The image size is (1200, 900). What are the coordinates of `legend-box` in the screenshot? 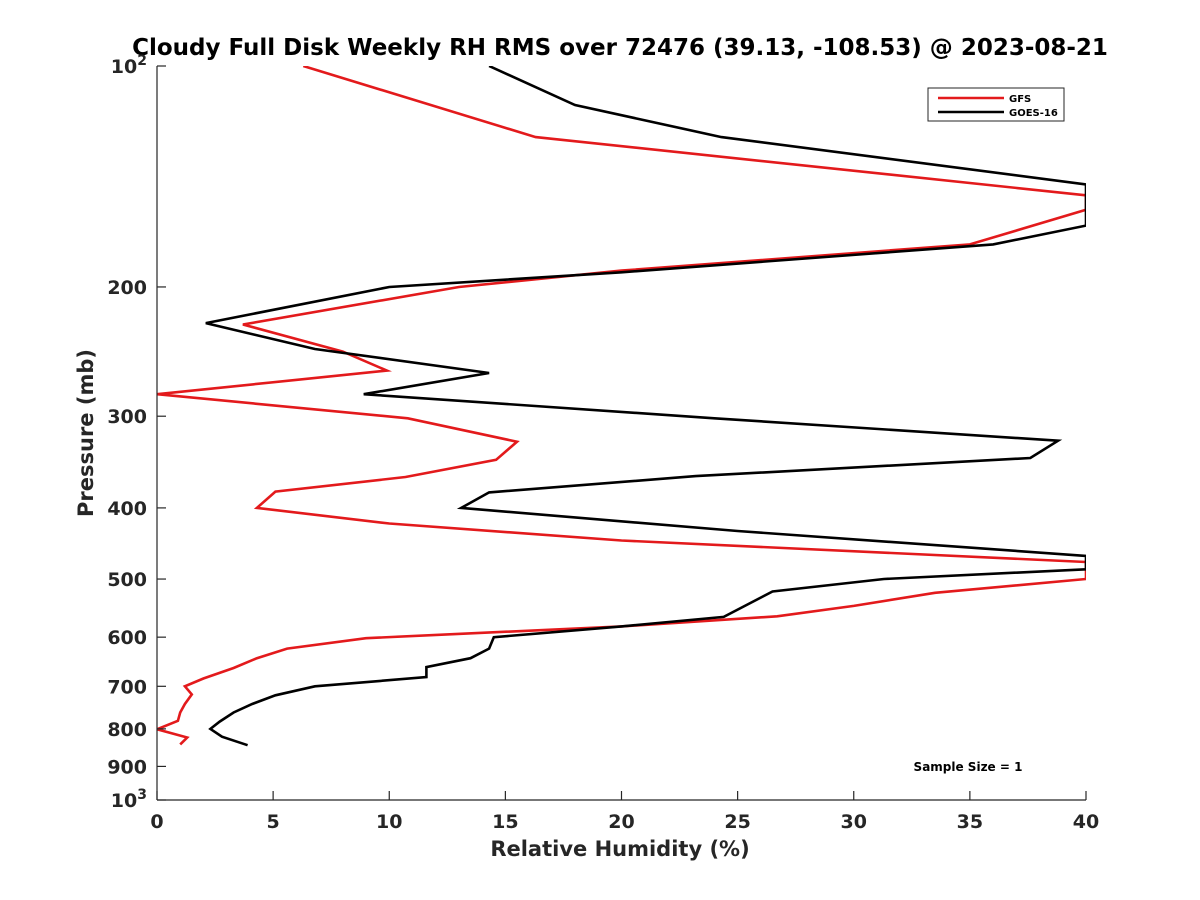 It's located at (996, 104).